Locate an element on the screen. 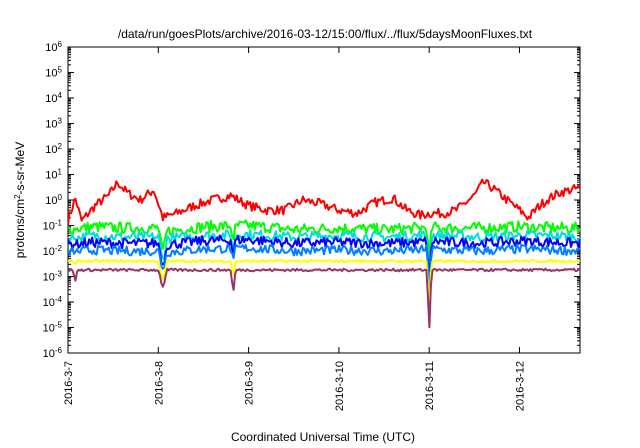 The image size is (640, 448). y-tick-label: 10² is located at coordinates (53, 149).